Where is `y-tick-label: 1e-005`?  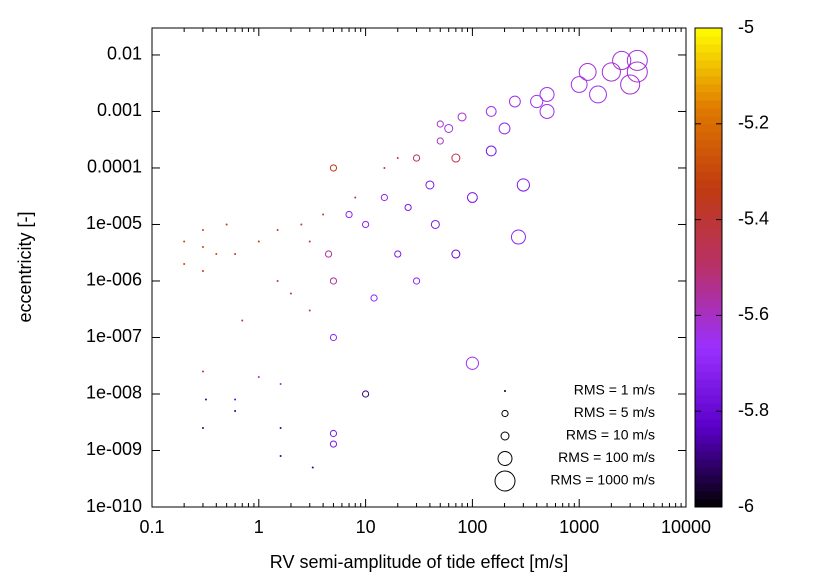
y-tick-label: 1e-005 is located at coordinates (114, 223).